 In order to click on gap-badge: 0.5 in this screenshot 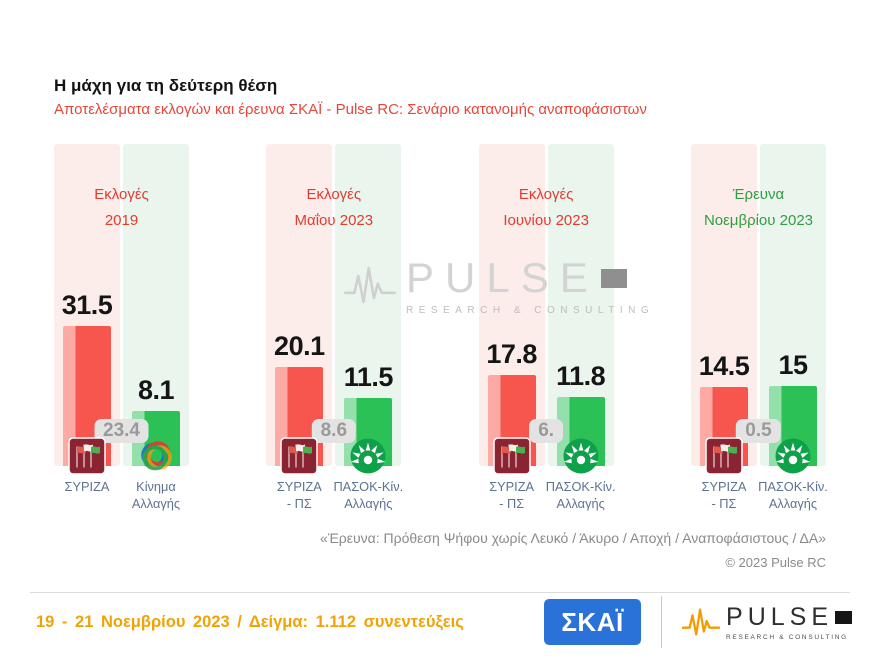, I will do `click(758, 431)`.